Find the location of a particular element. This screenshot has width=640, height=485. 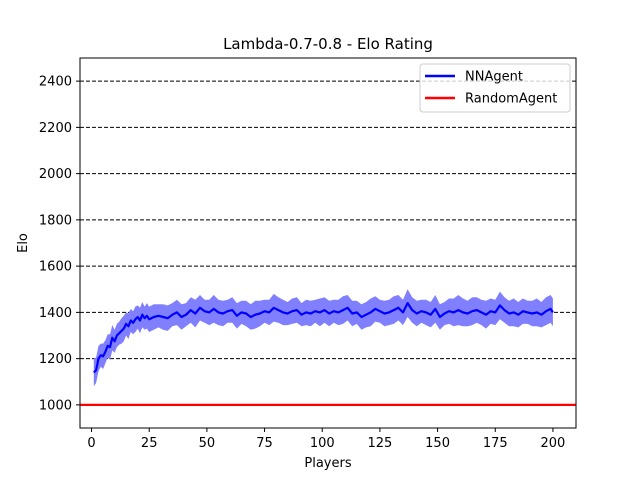

legend-box is located at coordinates (495, 88).